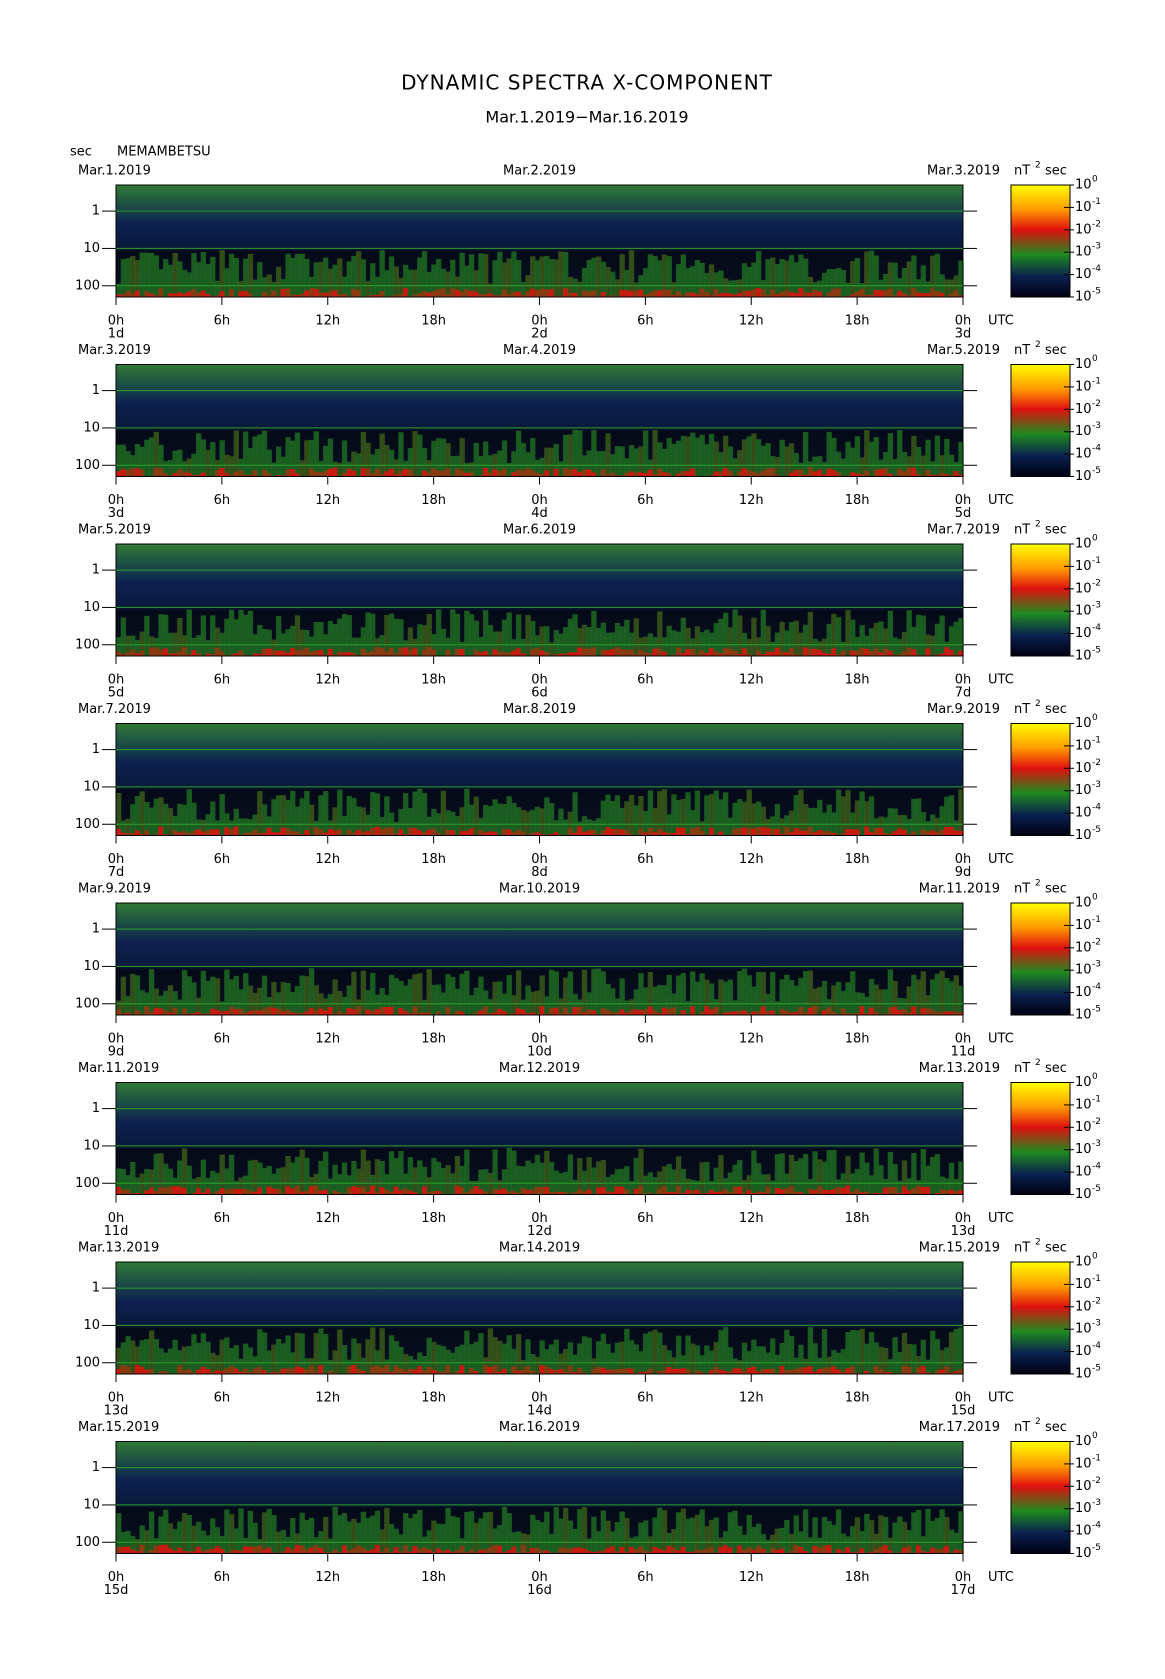 This screenshot has width=1165, height=1679. Describe the element at coordinates (1096, 606) in the screenshot. I see `colorbar-tick-exponent: -3` at that location.